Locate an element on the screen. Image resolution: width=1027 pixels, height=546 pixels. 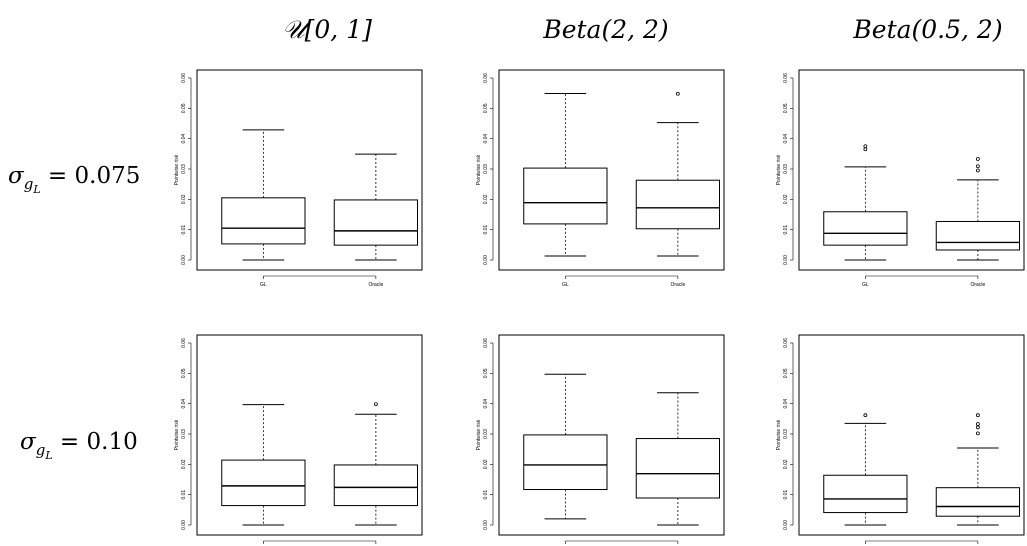
row-label-1-sub: g is located at coordinates (41, 450).